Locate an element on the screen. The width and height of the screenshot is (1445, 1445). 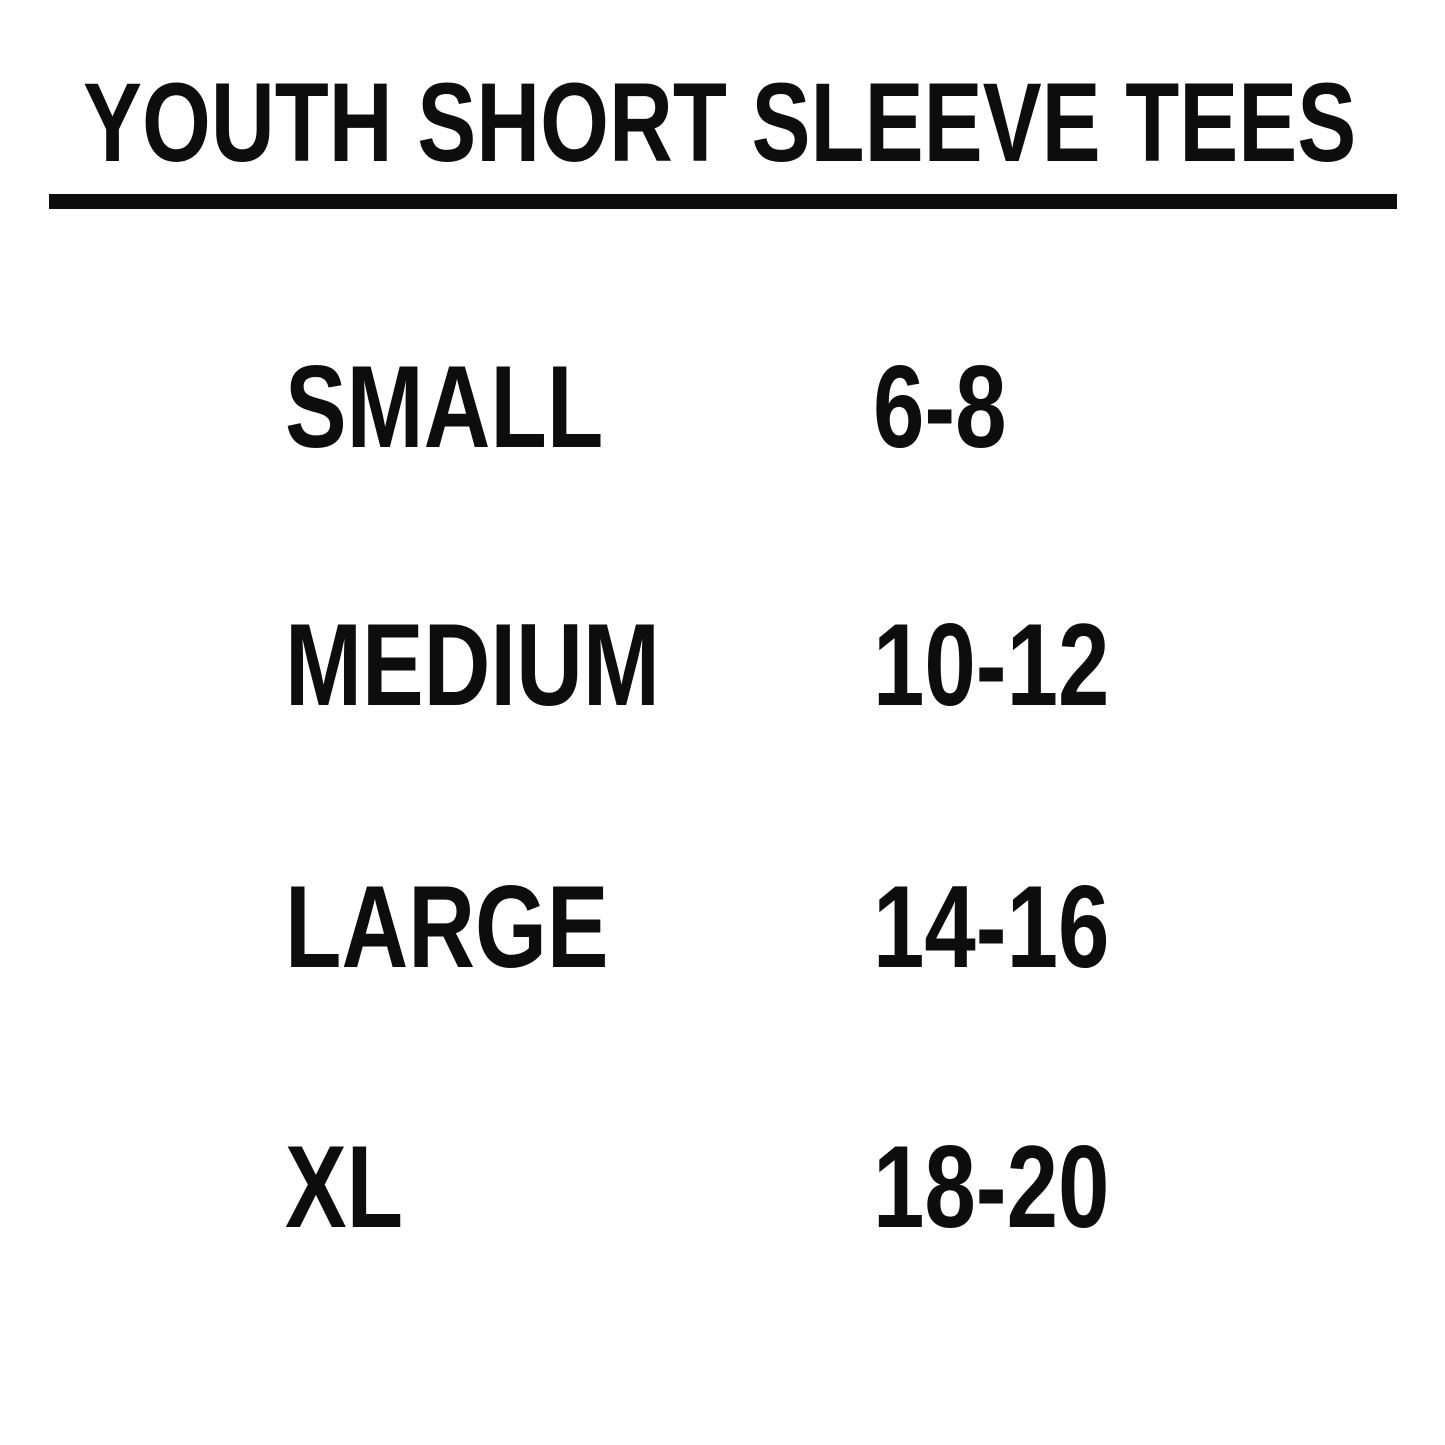
size-range: 14-16 is located at coordinates (991, 926).